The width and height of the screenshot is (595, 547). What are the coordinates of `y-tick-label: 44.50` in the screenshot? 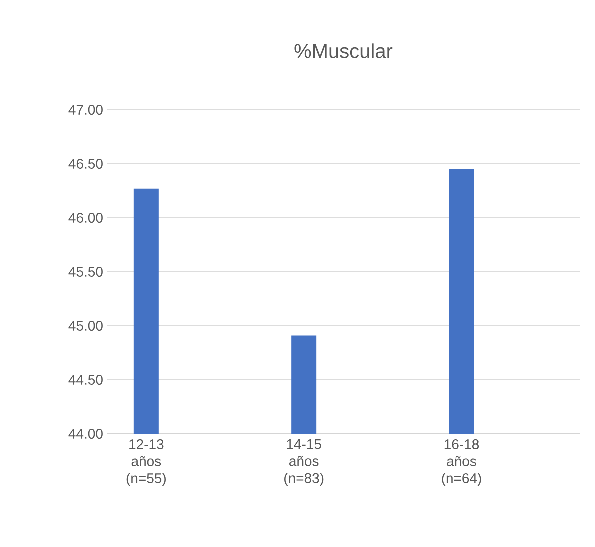 It's located at (85, 380).